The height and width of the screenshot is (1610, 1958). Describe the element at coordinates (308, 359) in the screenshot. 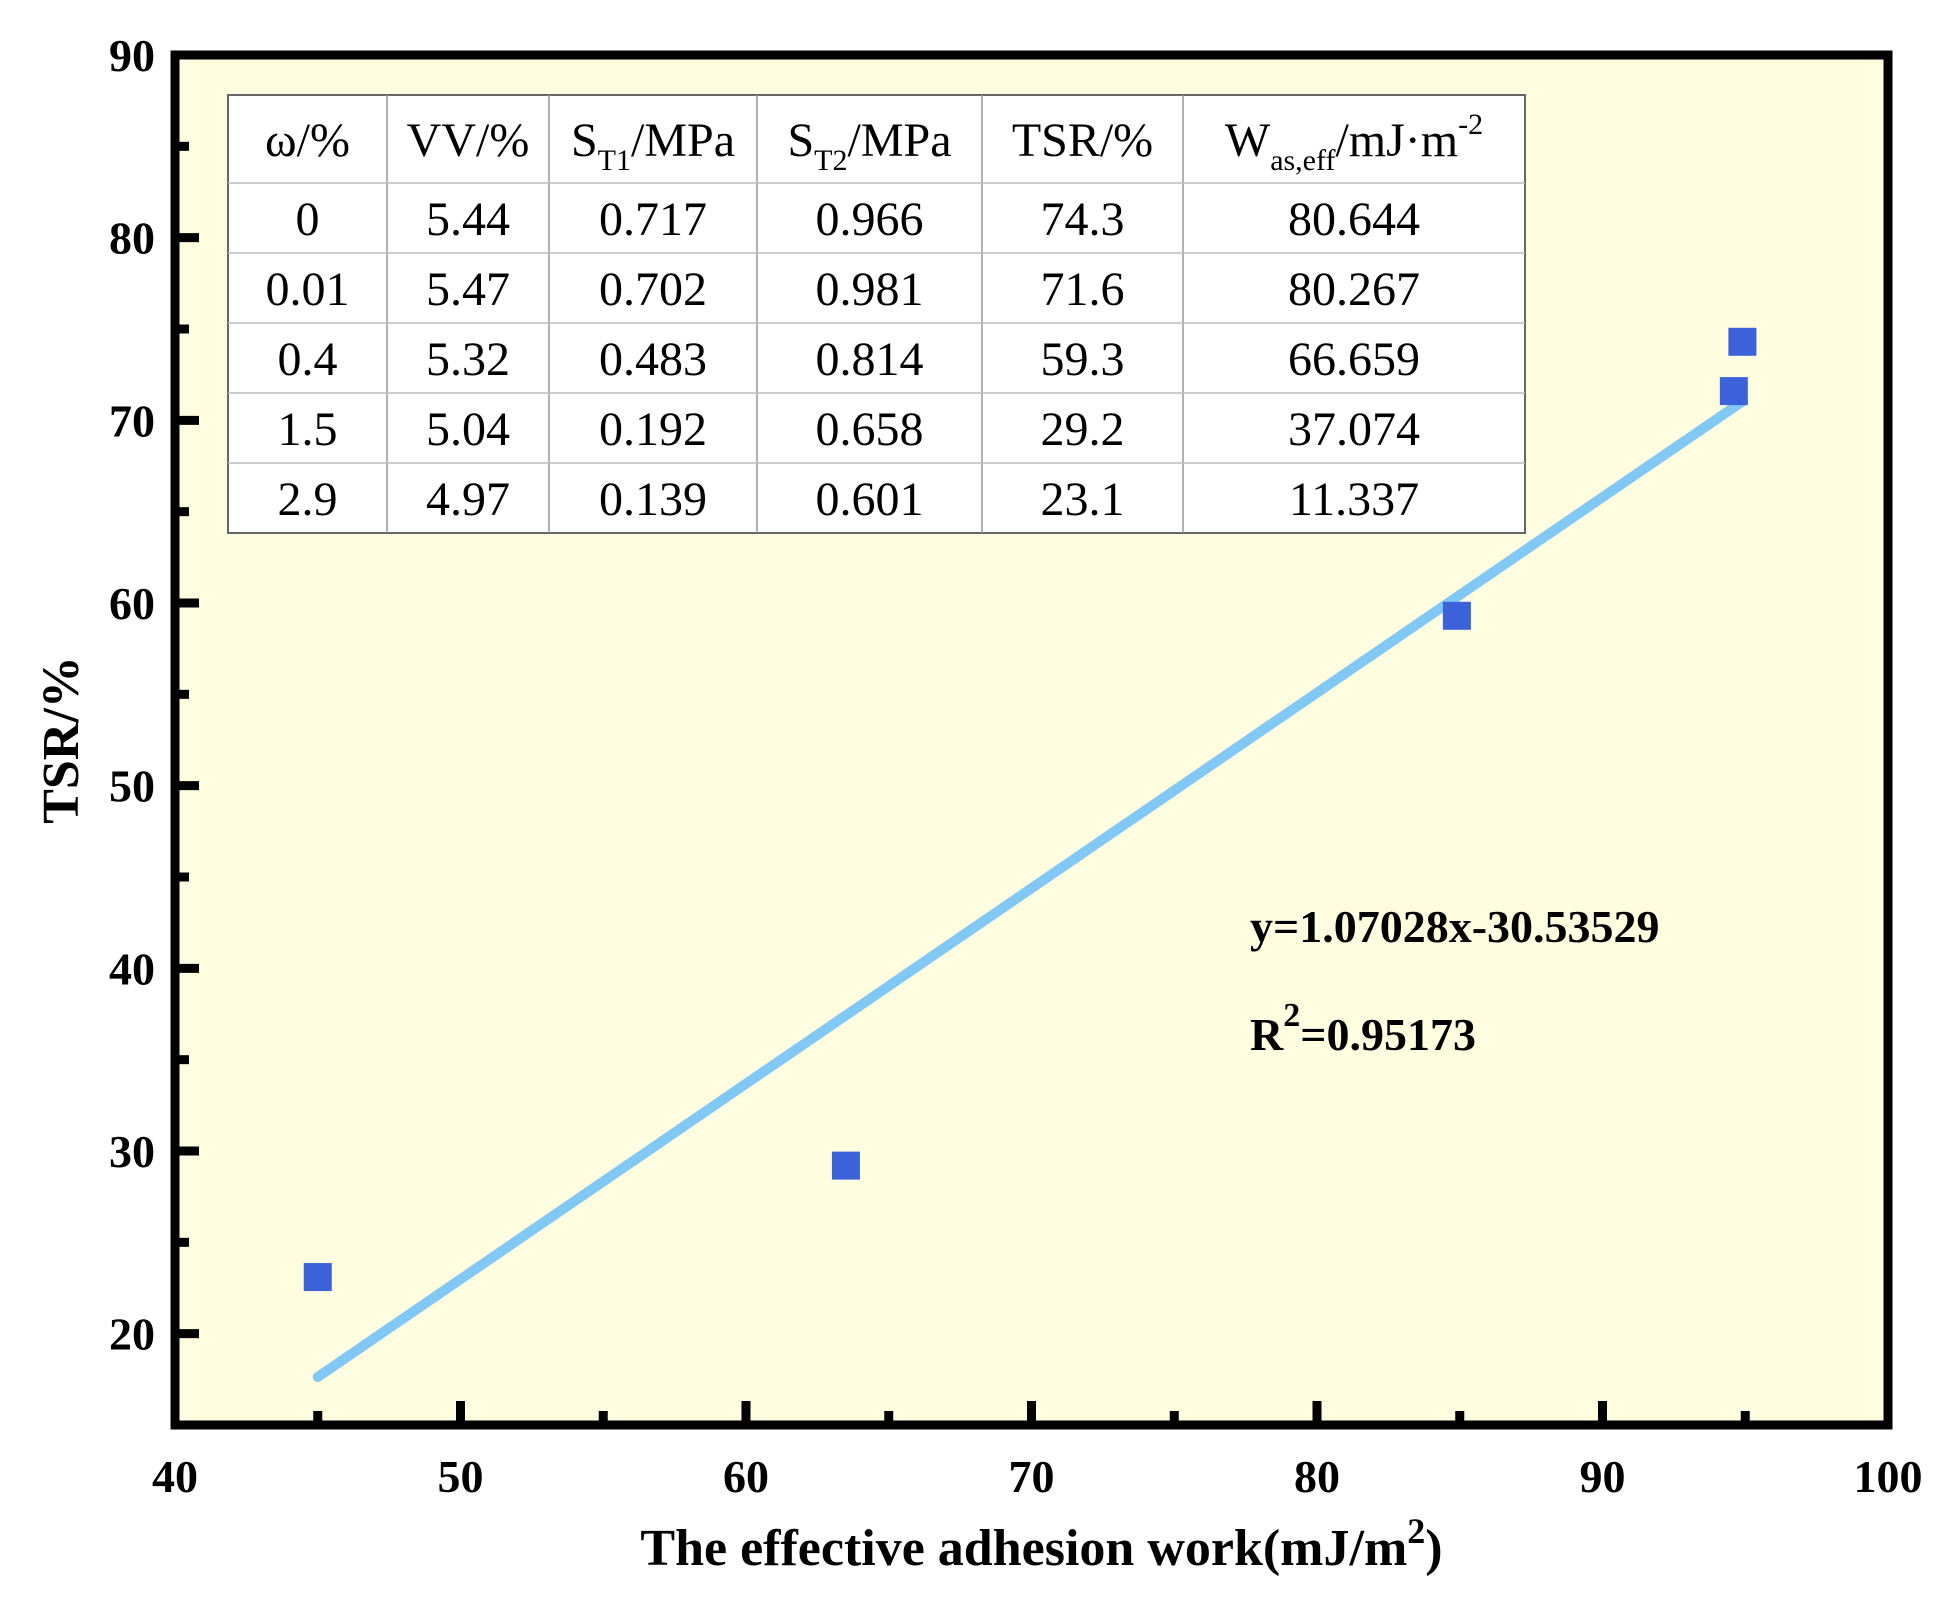

I see `table-cell: 0.4` at that location.